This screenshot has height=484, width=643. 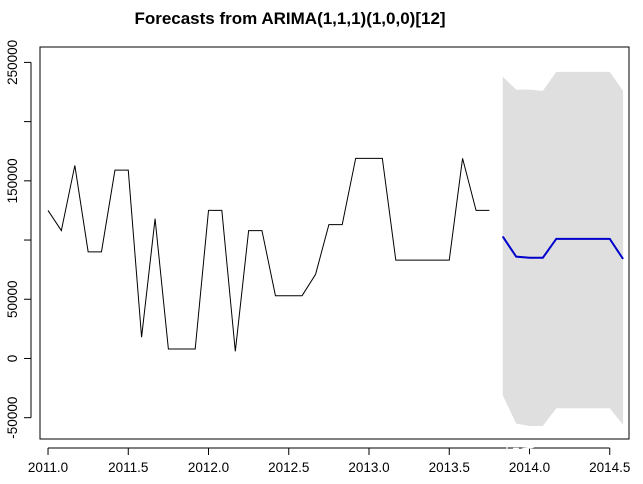 What do you see at coordinates (368, 467) in the screenshot?
I see `x-tick-label: 2013.0` at bounding box center [368, 467].